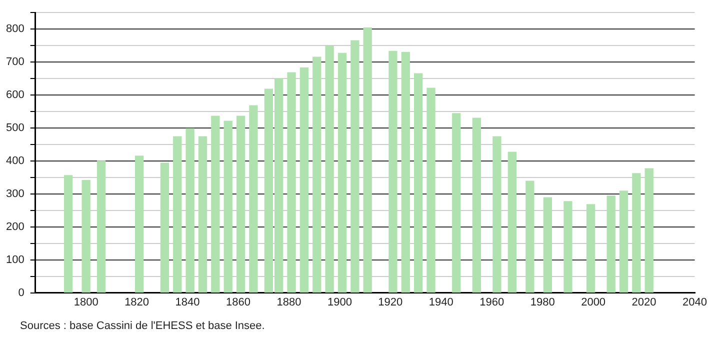 This screenshot has width=710, height=340. What do you see at coordinates (339, 302) in the screenshot?
I see `x-tick-label: 1900` at bounding box center [339, 302].